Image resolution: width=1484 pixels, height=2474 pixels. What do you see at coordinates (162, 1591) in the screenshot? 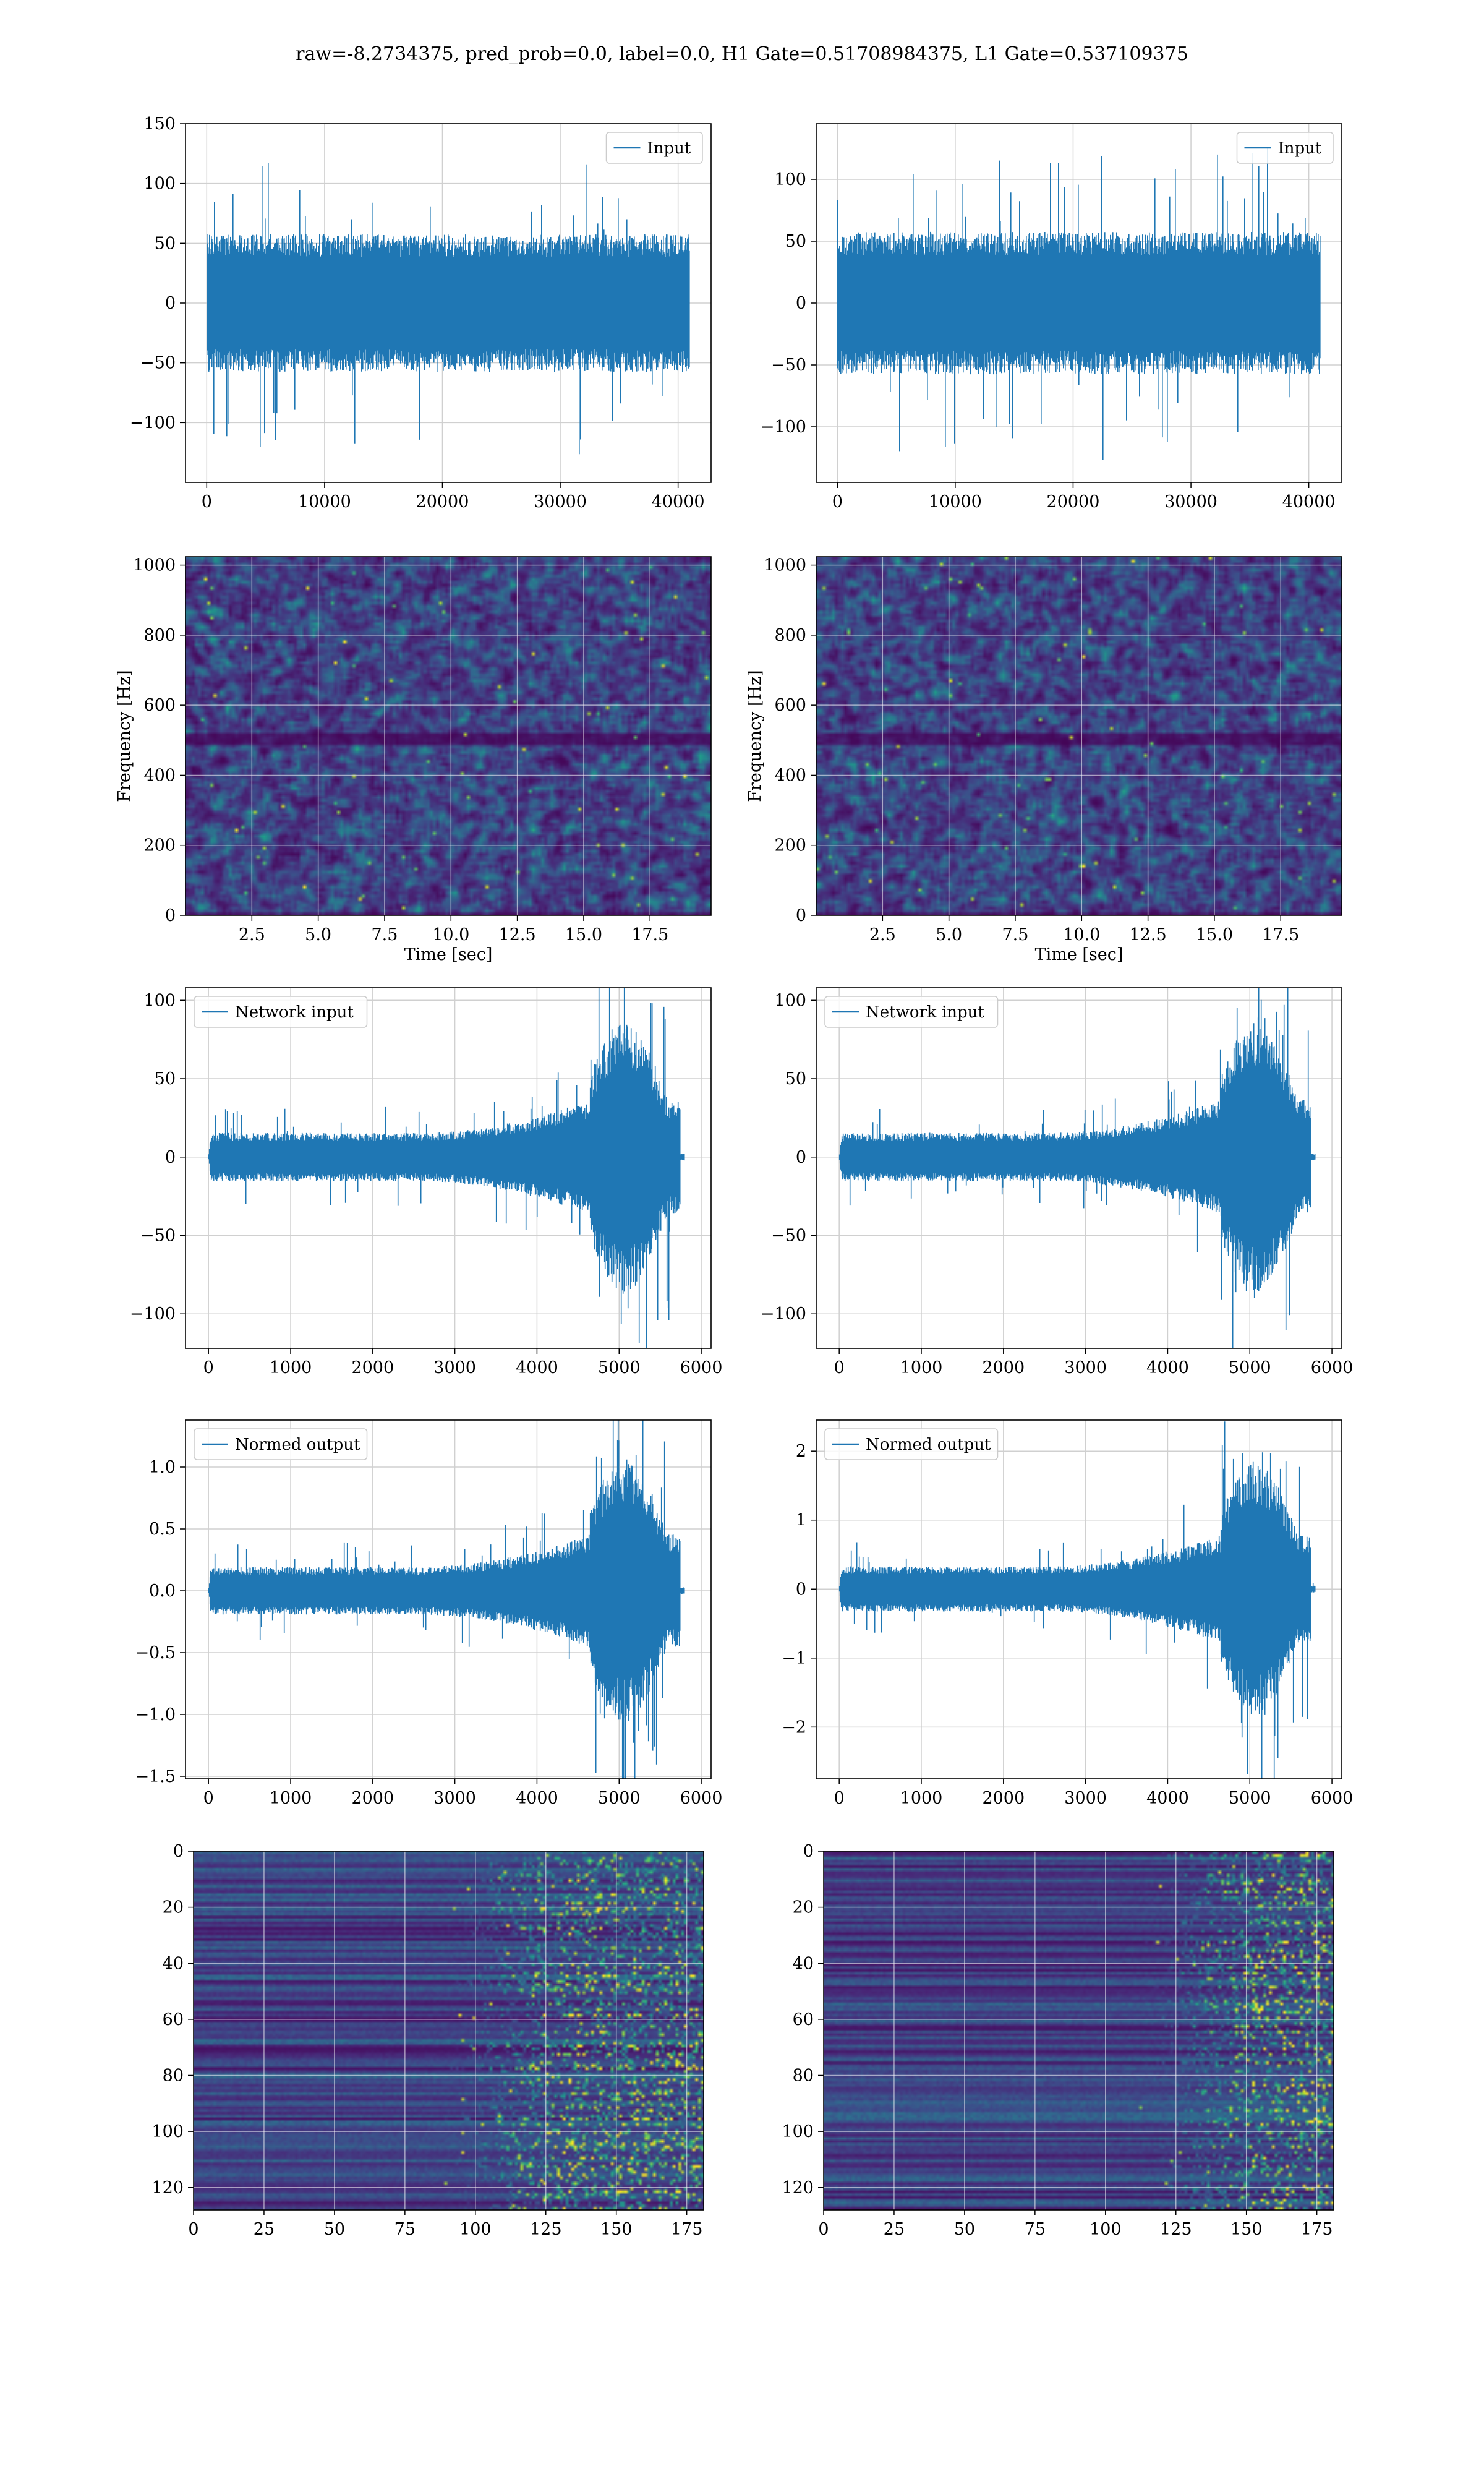
I see `y-tick-label: 0.0` at bounding box center [162, 1591].